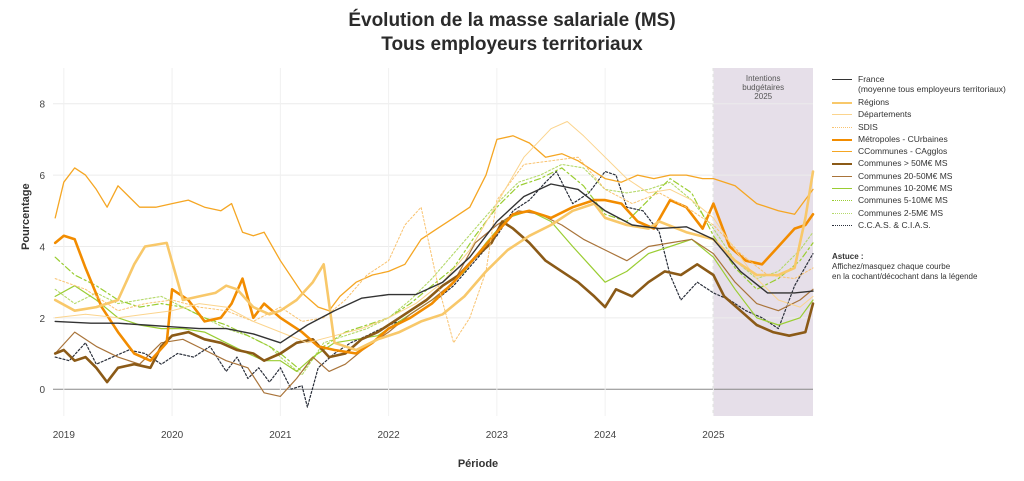 The width and height of the screenshot is (1024, 481). Describe the element at coordinates (891, 266) in the screenshot. I see `hint-line-1: Affichez/masquez chaque courbe` at that location.